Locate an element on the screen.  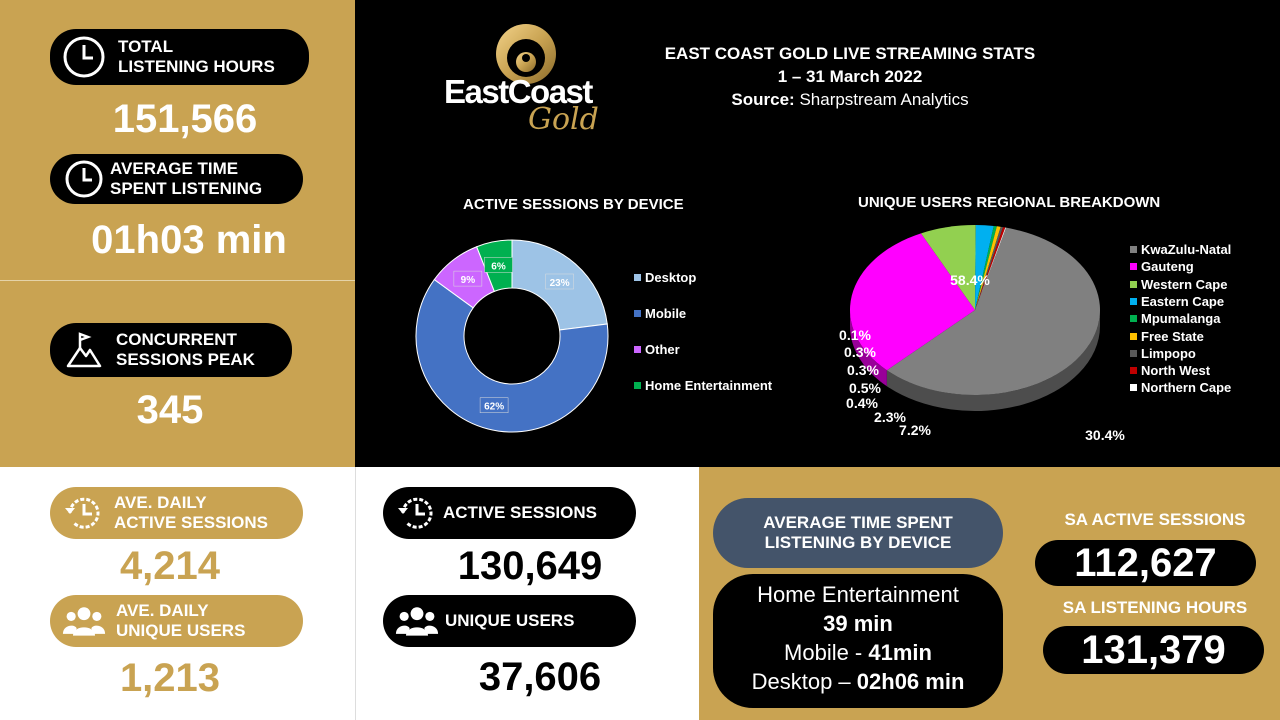
sa-hours-label: SA LISTENING HOURS is located at coordinates (1155, 607).